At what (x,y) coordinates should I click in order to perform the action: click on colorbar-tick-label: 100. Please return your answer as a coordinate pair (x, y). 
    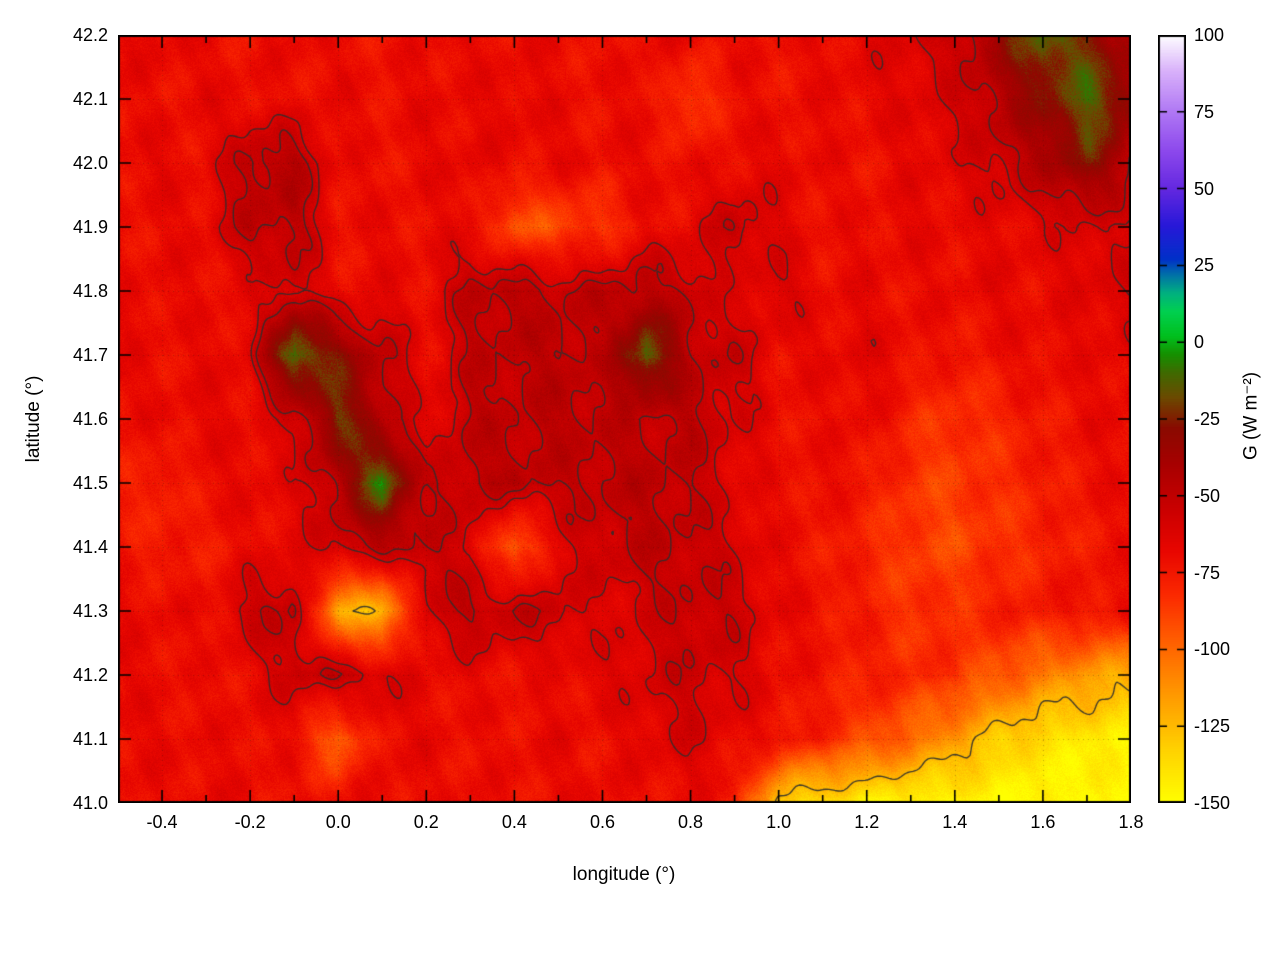
    Looking at the image, I should click on (1209, 35).